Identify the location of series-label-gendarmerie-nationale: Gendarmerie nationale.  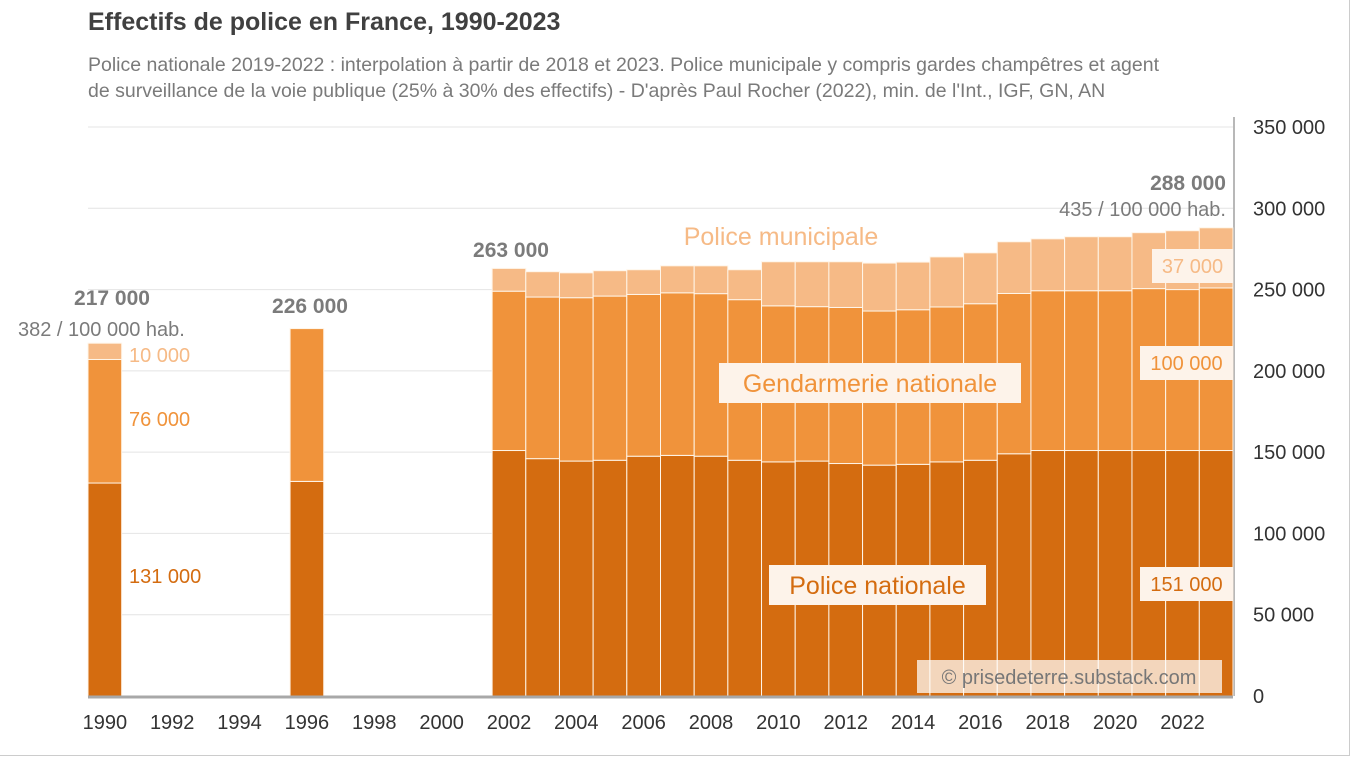
(870, 384).